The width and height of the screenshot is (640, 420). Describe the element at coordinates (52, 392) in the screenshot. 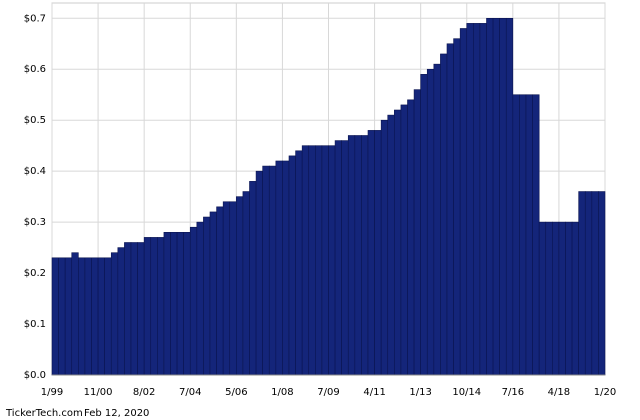

I see `x-tick-label: 1/99` at that location.